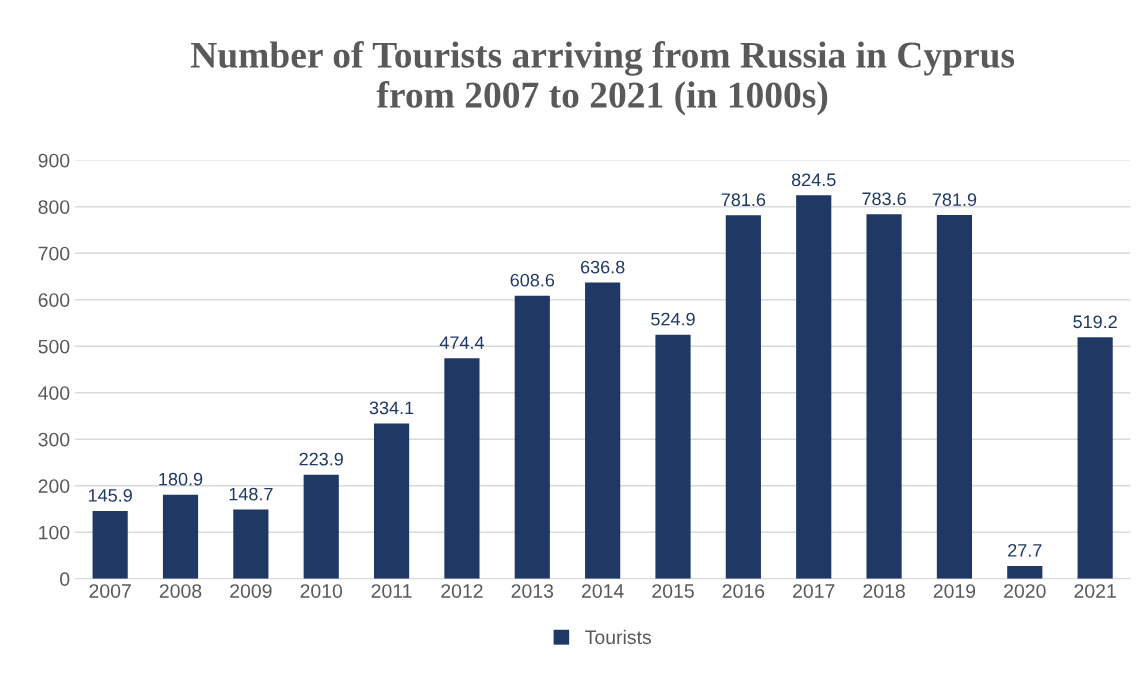 The width and height of the screenshot is (1136, 673). What do you see at coordinates (321, 591) in the screenshot?
I see `x-tick-label: 2010` at bounding box center [321, 591].